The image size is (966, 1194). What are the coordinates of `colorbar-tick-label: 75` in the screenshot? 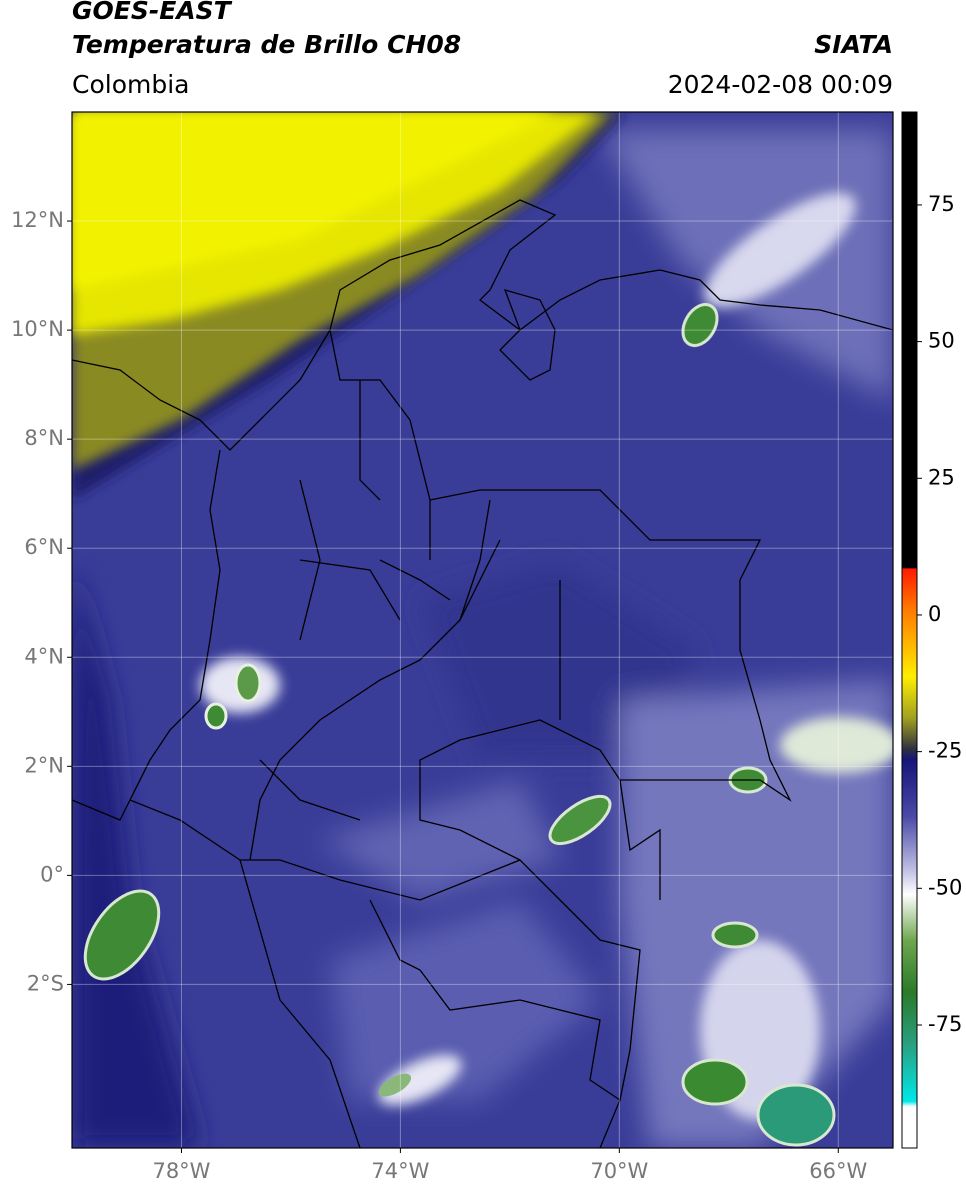 It's located at (941, 204).